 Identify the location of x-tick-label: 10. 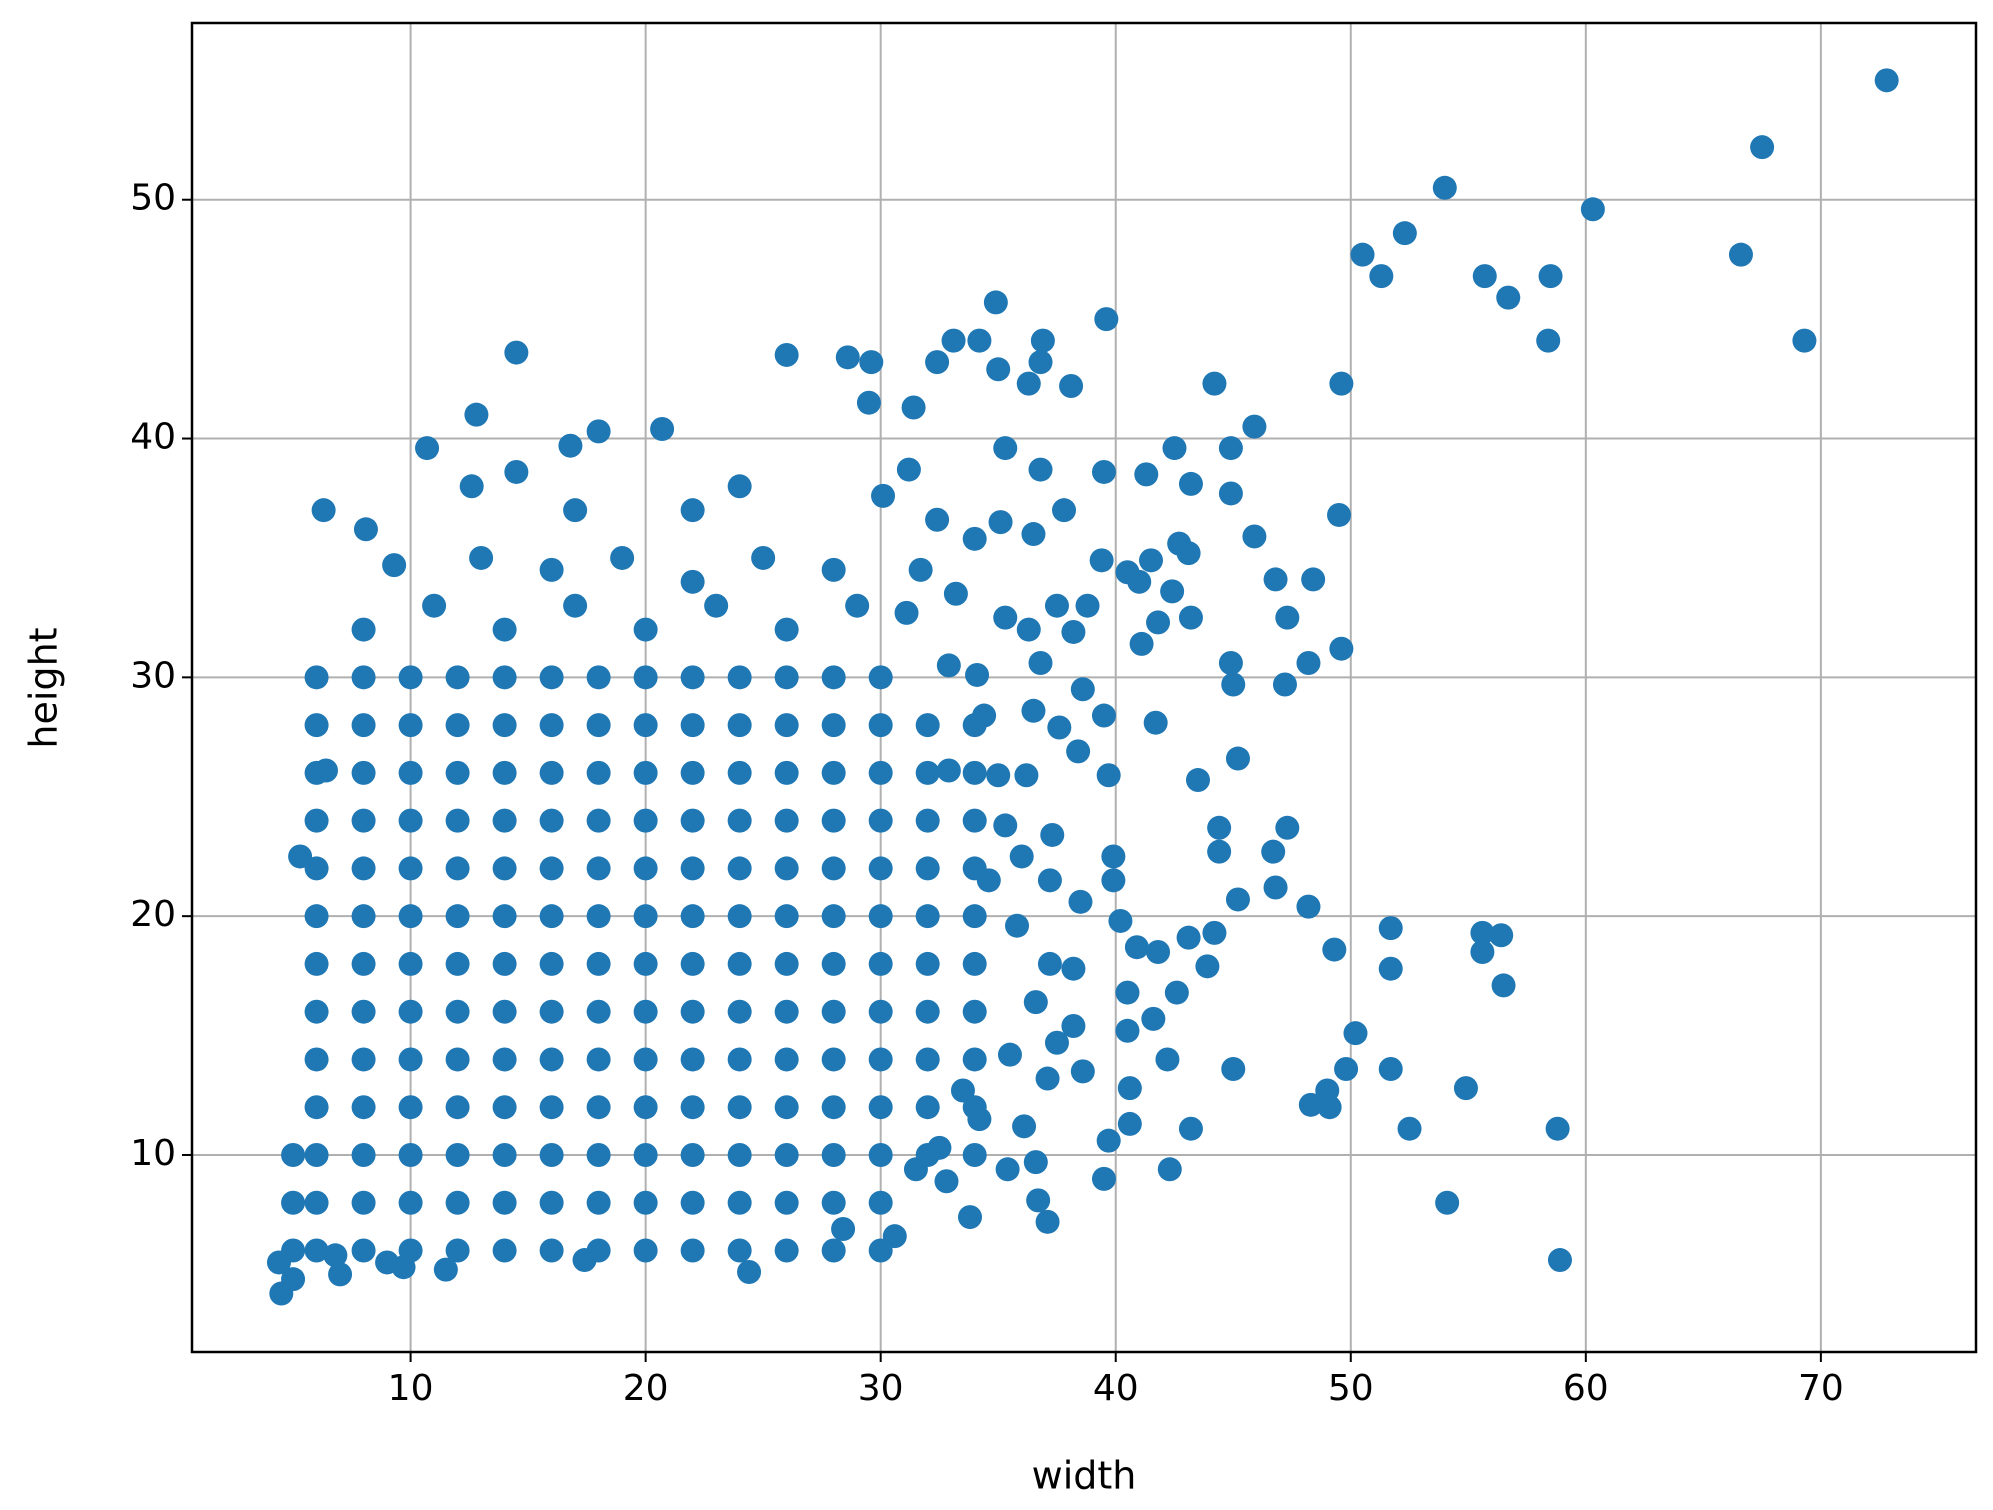
(411, 1388).